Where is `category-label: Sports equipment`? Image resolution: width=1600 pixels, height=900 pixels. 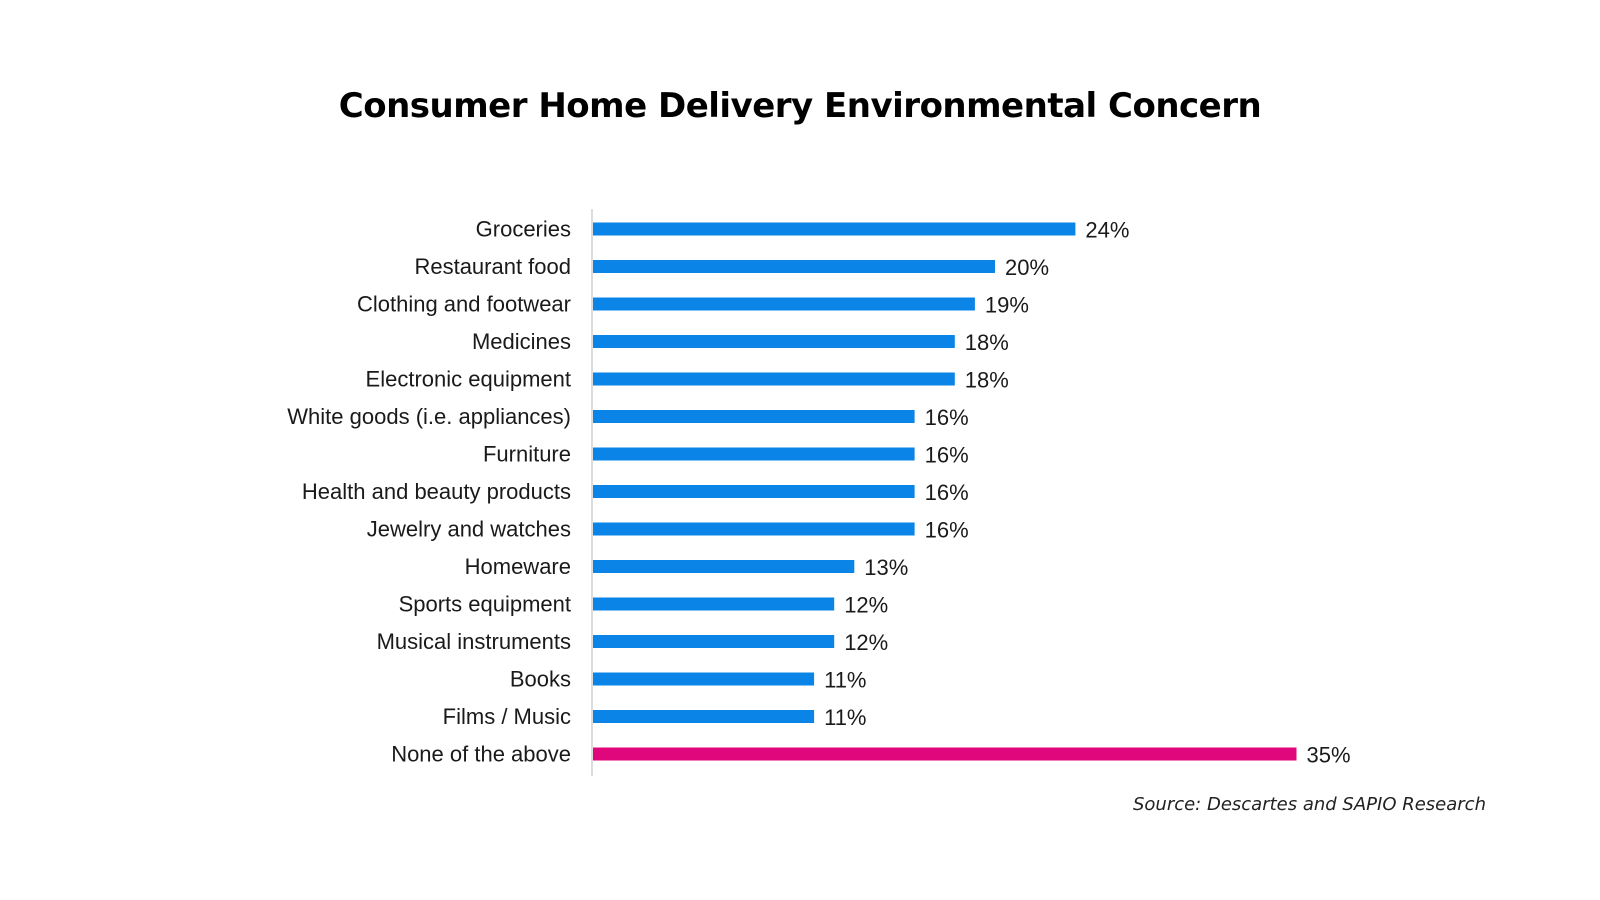
category-label: Sports equipment is located at coordinates (485, 604).